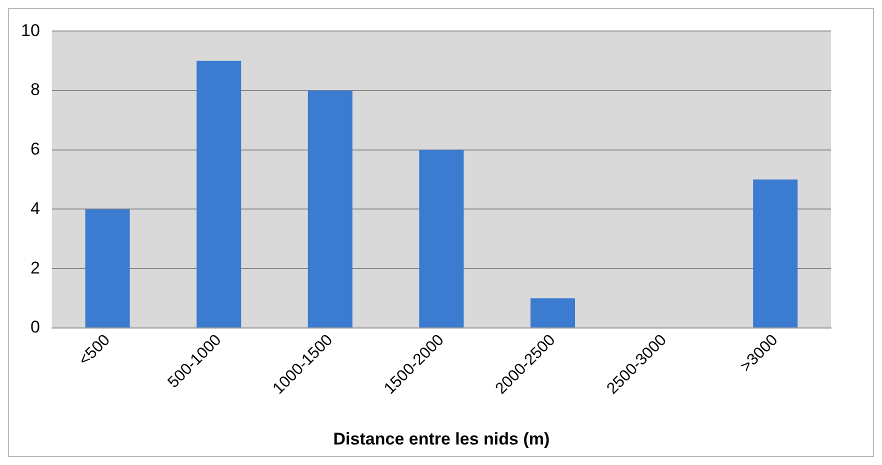  What do you see at coordinates (35, 208) in the screenshot?
I see `y-tick-label: 4` at bounding box center [35, 208].